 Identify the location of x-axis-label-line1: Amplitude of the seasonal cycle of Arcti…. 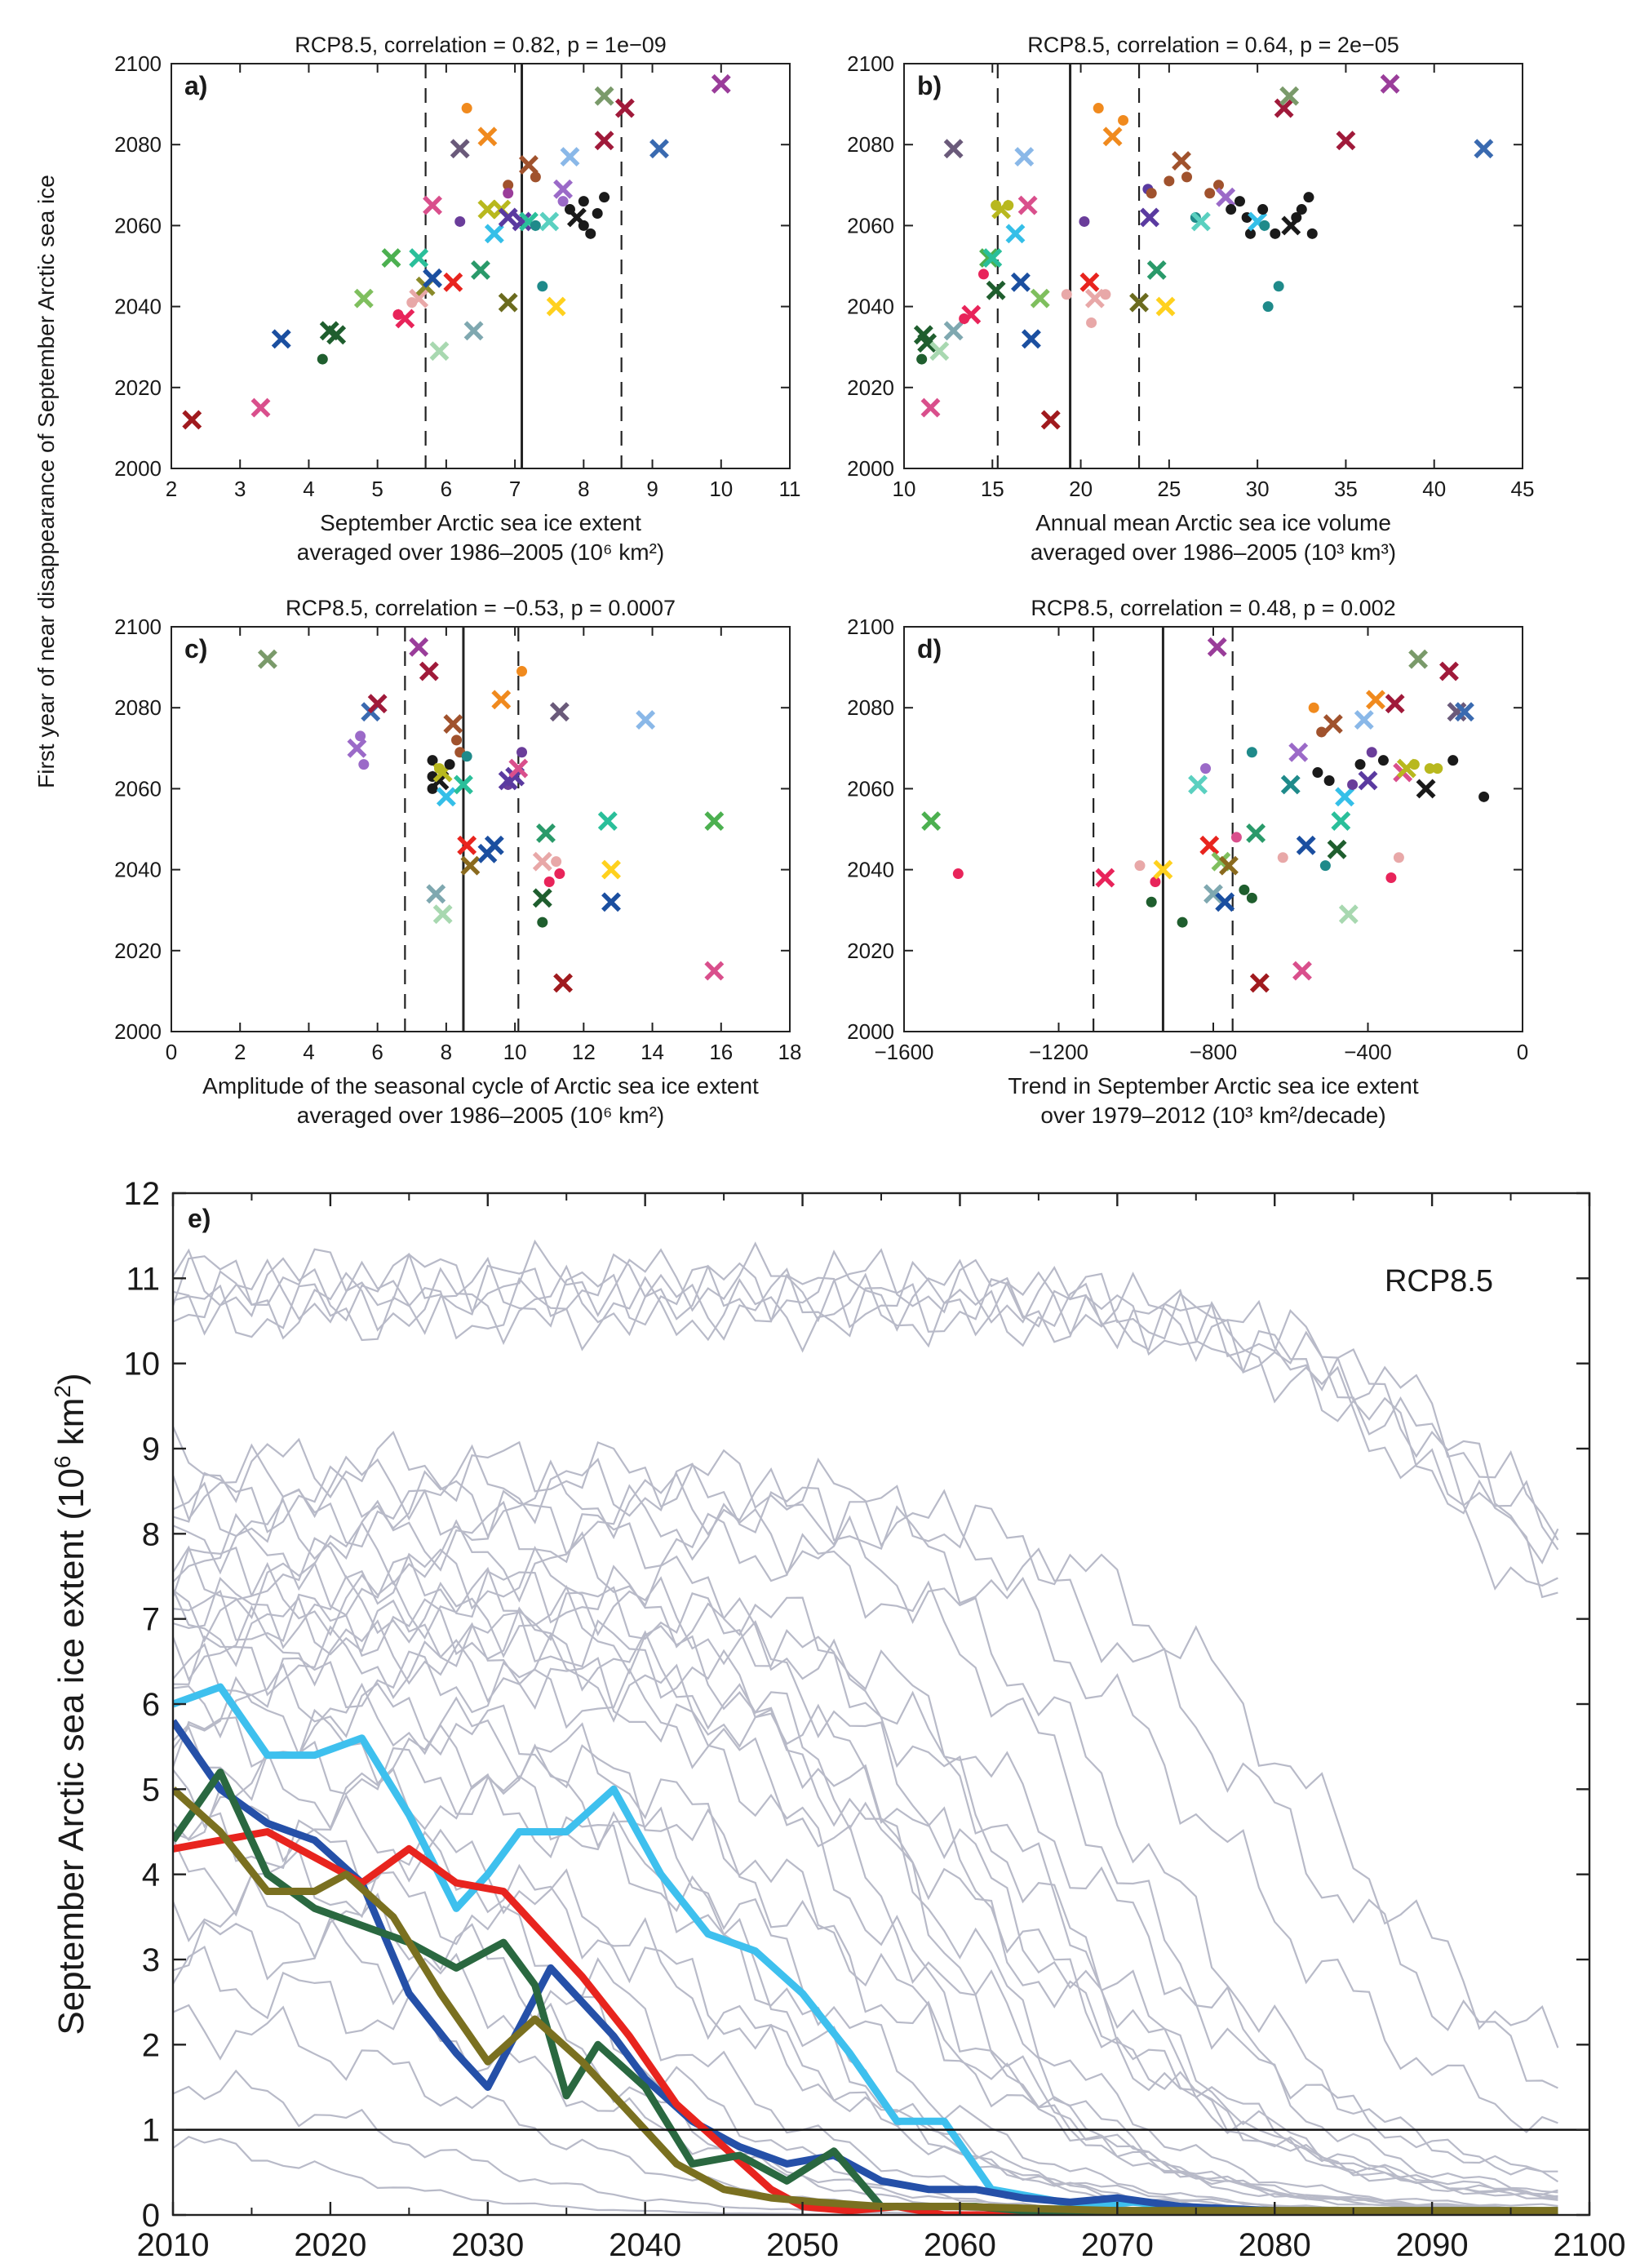
(481, 1085).